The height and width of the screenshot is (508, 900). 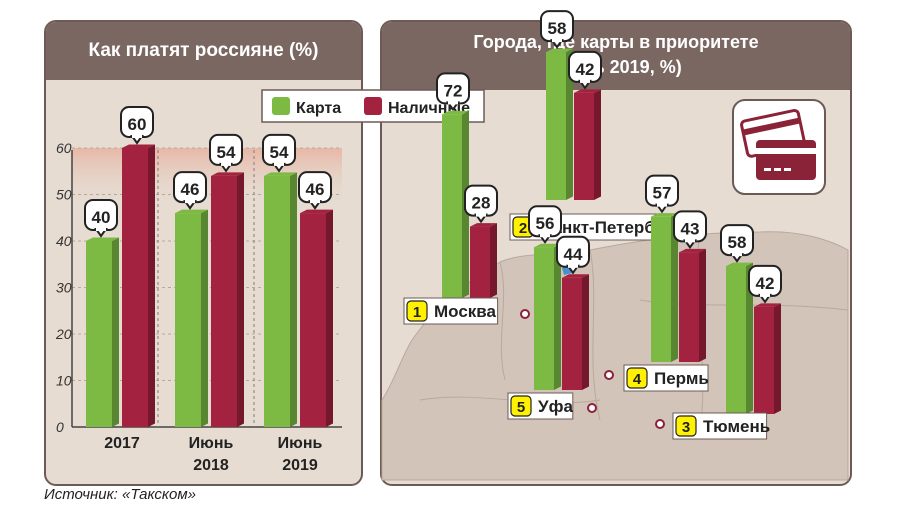 I want to click on data-label: 44, so click(x=573, y=255).